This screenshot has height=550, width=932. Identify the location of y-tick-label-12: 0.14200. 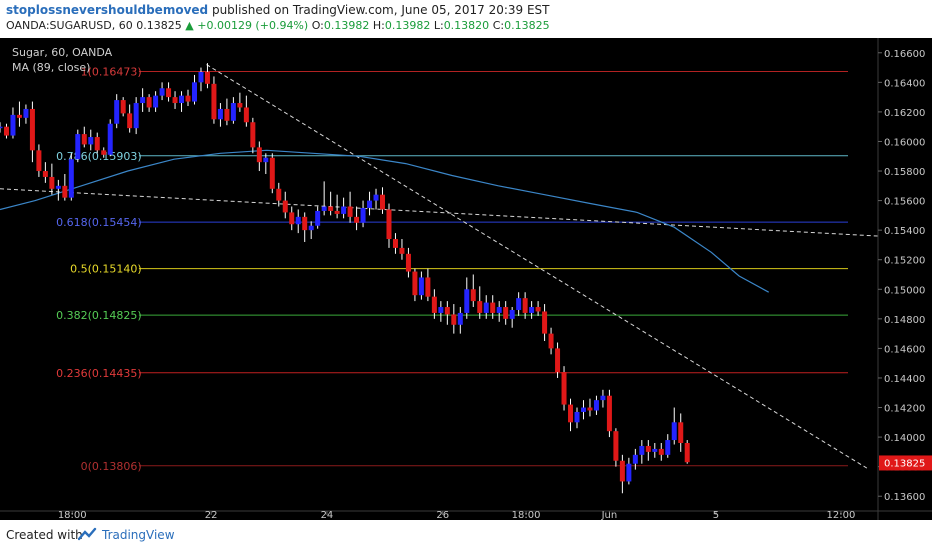
(904, 409).